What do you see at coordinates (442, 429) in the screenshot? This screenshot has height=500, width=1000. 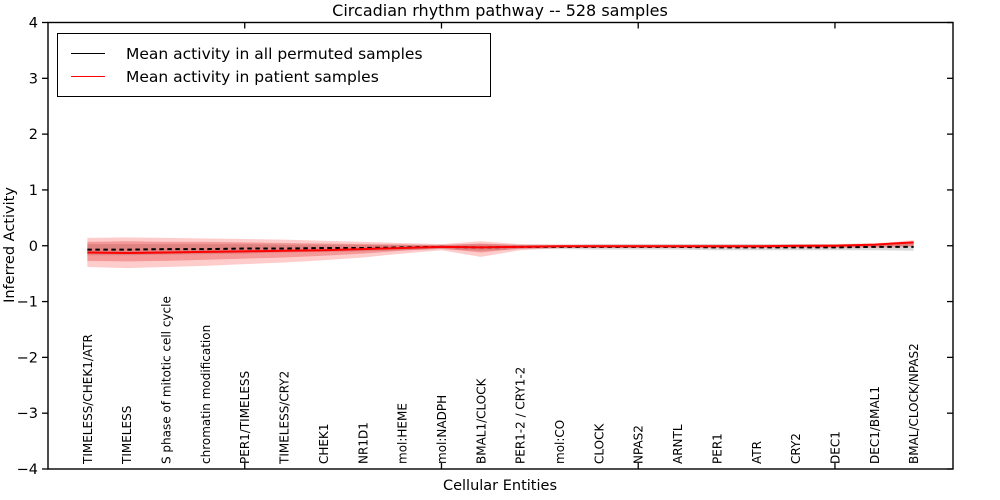 I see `entity-label: mol:NADPH` at bounding box center [442, 429].